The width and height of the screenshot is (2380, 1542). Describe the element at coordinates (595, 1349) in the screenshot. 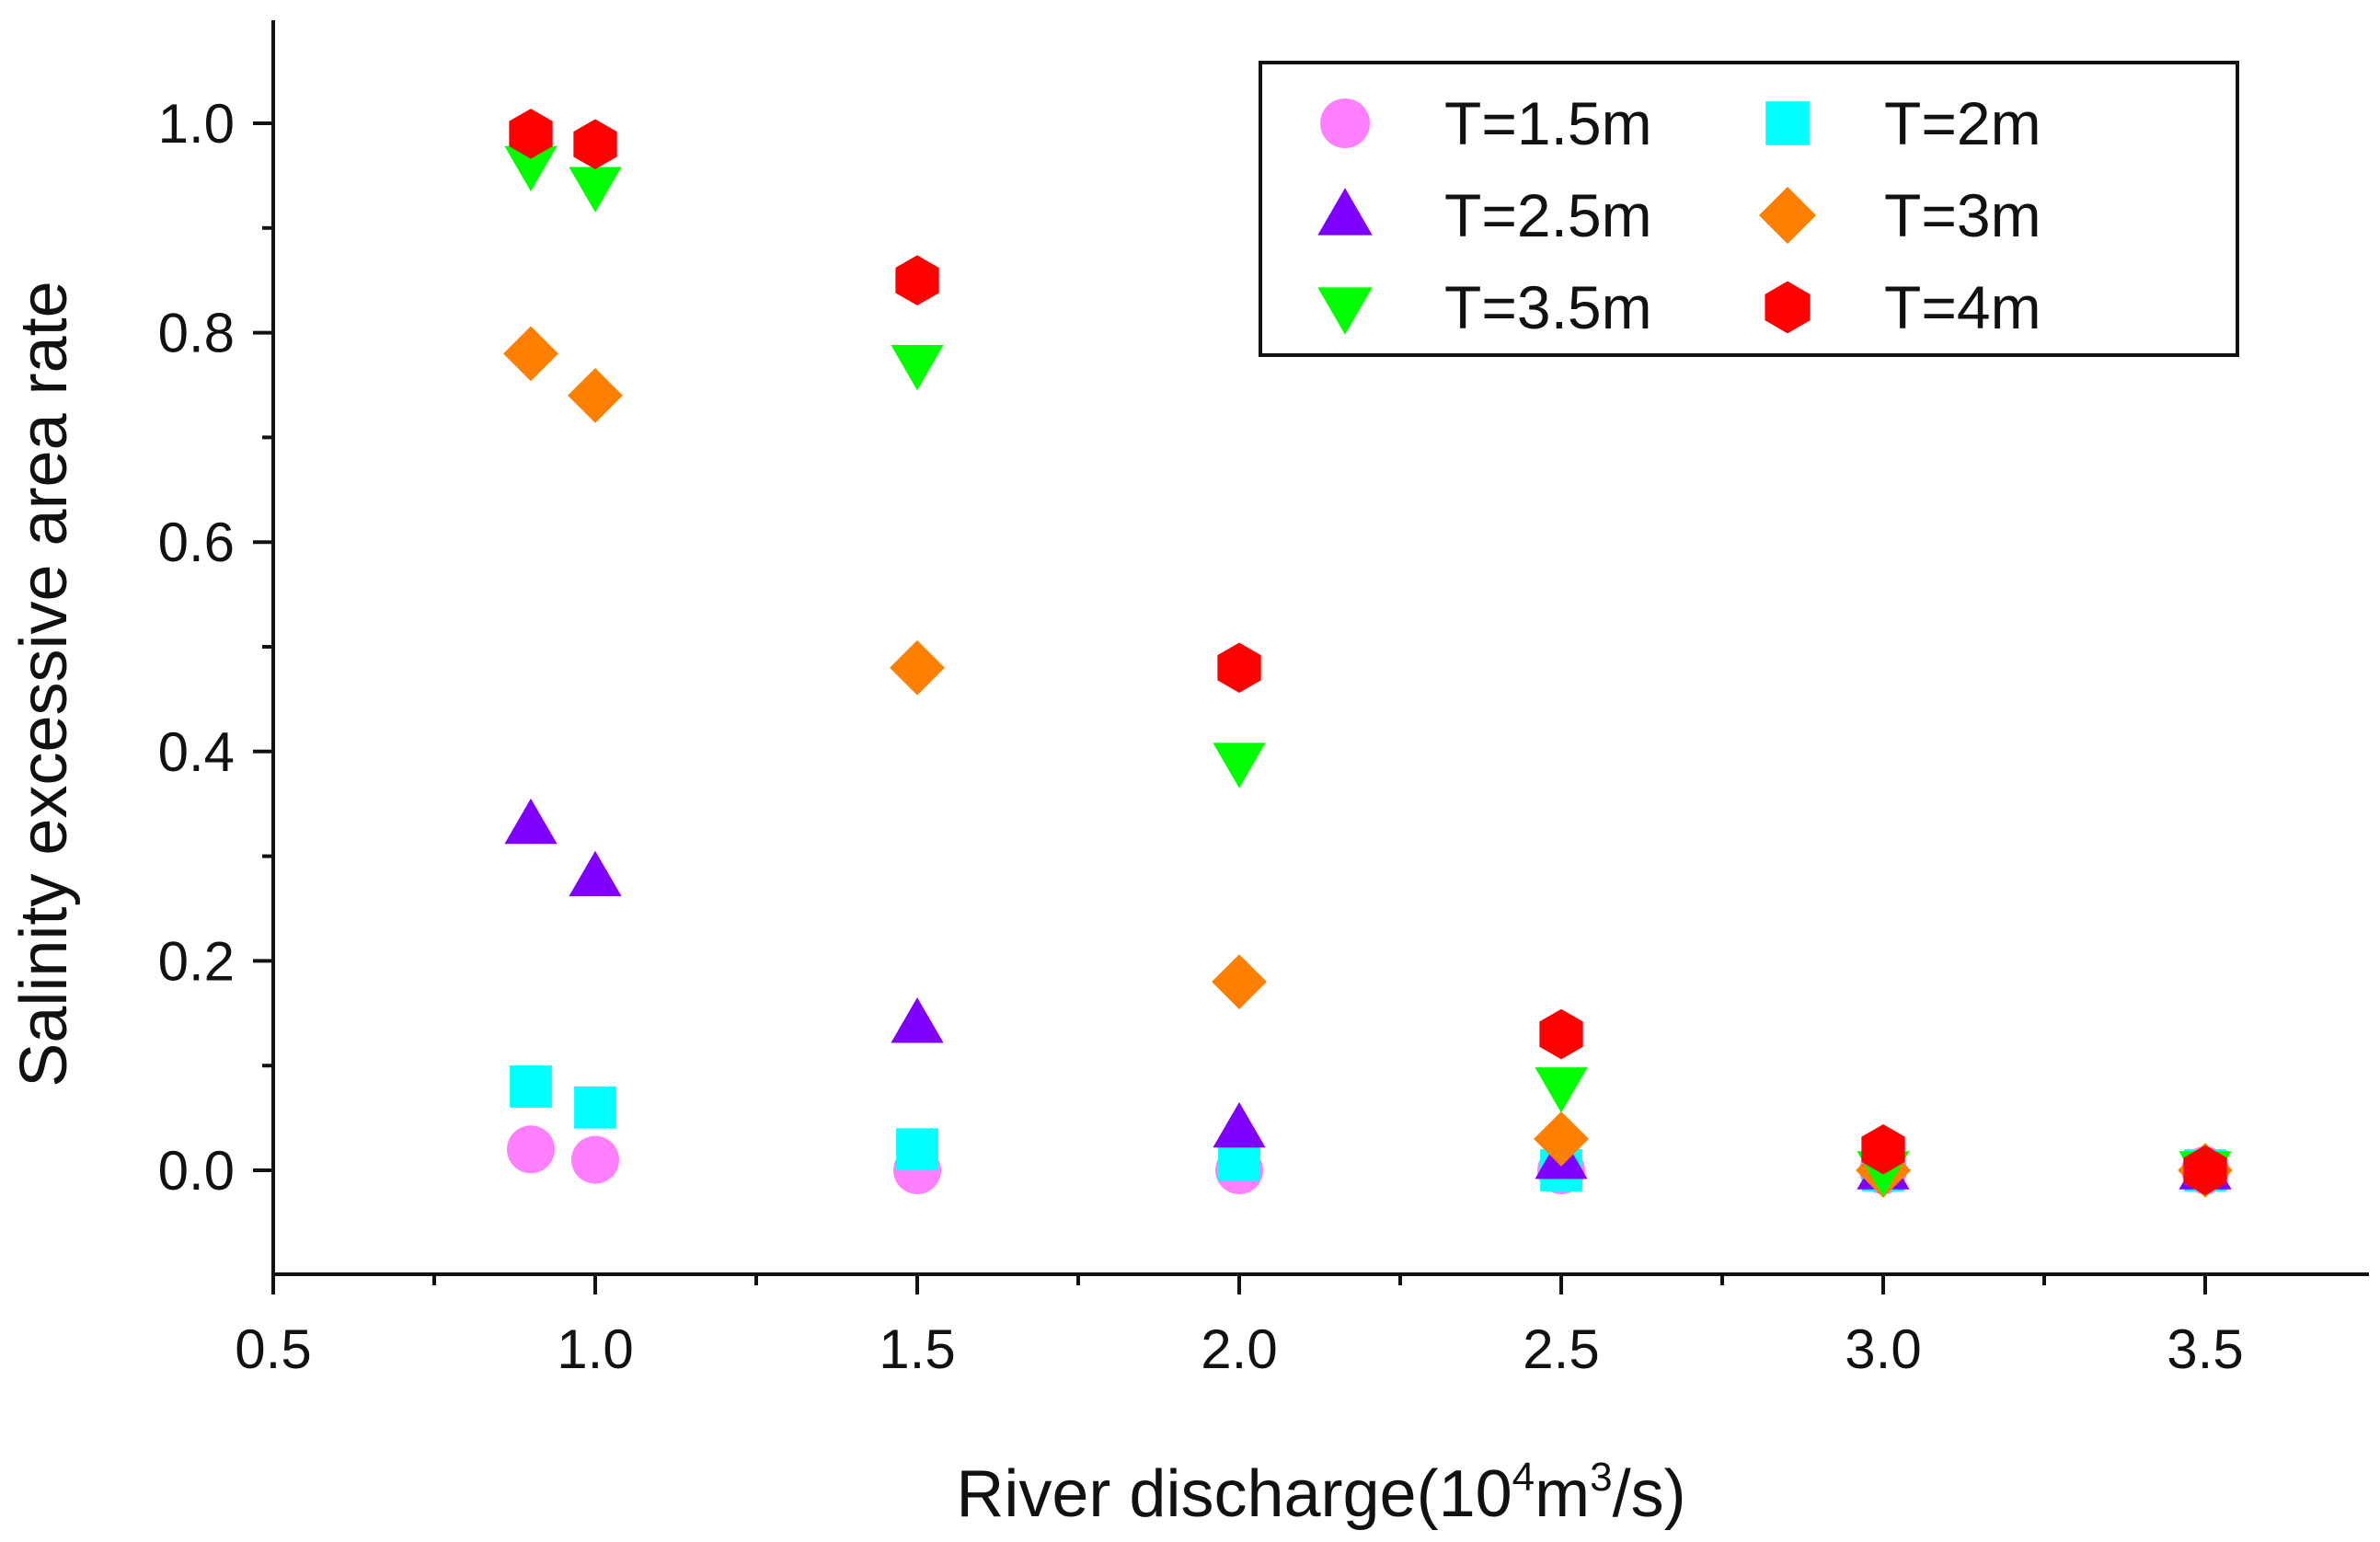

I see `x-tick-label: 1.0` at that location.